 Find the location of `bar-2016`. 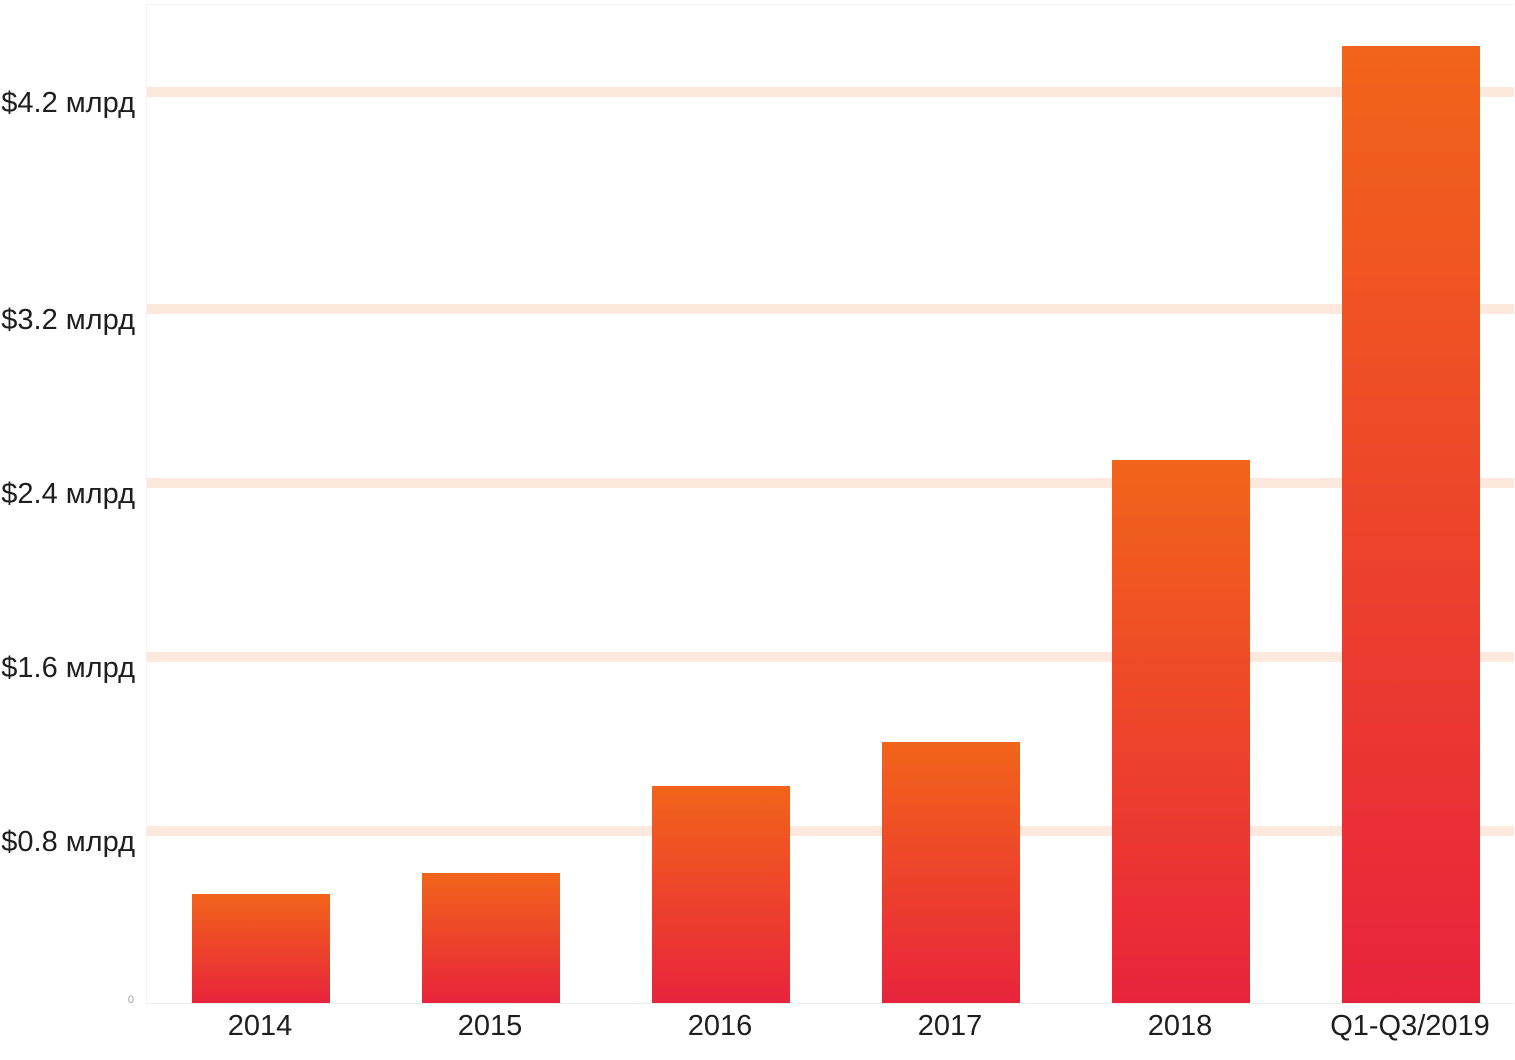

bar-2016 is located at coordinates (721, 894).